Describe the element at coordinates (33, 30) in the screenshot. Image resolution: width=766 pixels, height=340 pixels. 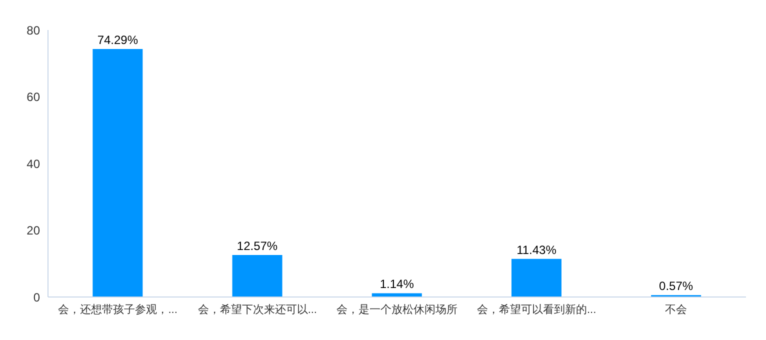
I see `y-tick-label: 80` at that location.